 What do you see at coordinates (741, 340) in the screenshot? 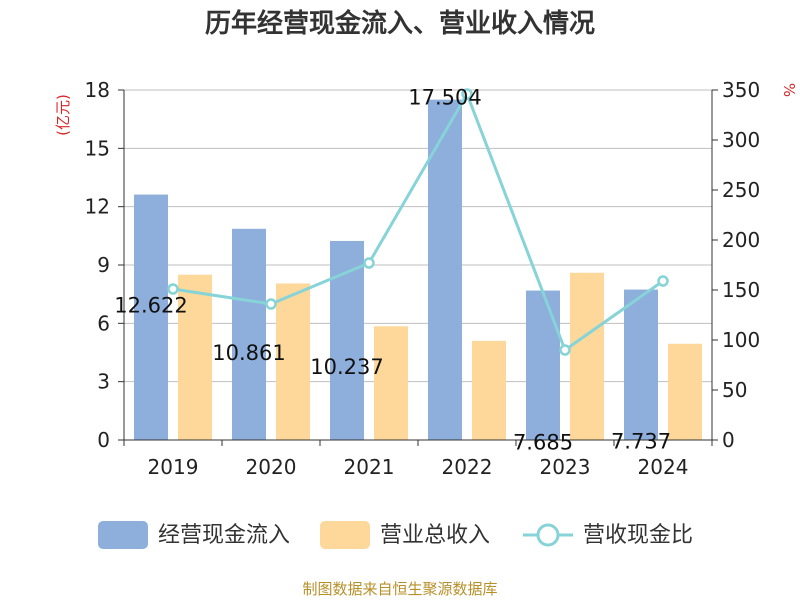
I see `right-axis-tick-label: 100` at bounding box center [741, 340].